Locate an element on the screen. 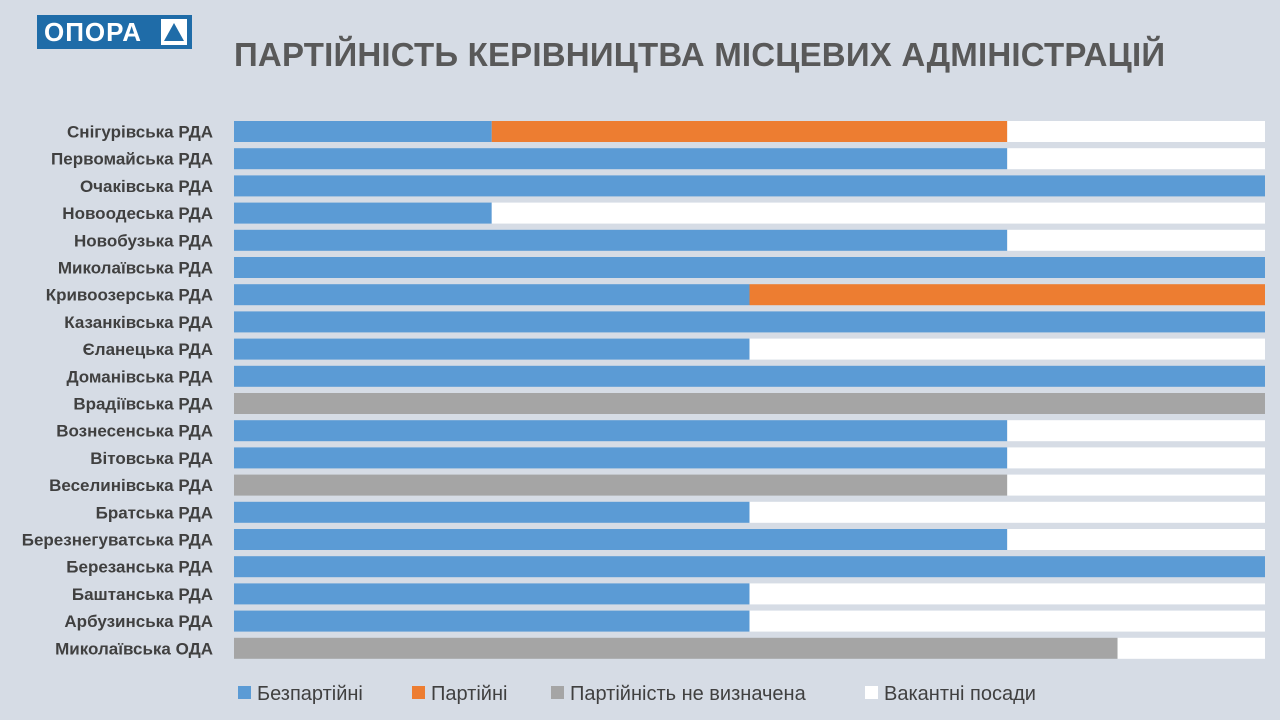 This screenshot has width=1280, height=720. triangle-logo-icon is located at coordinates (174, 32).